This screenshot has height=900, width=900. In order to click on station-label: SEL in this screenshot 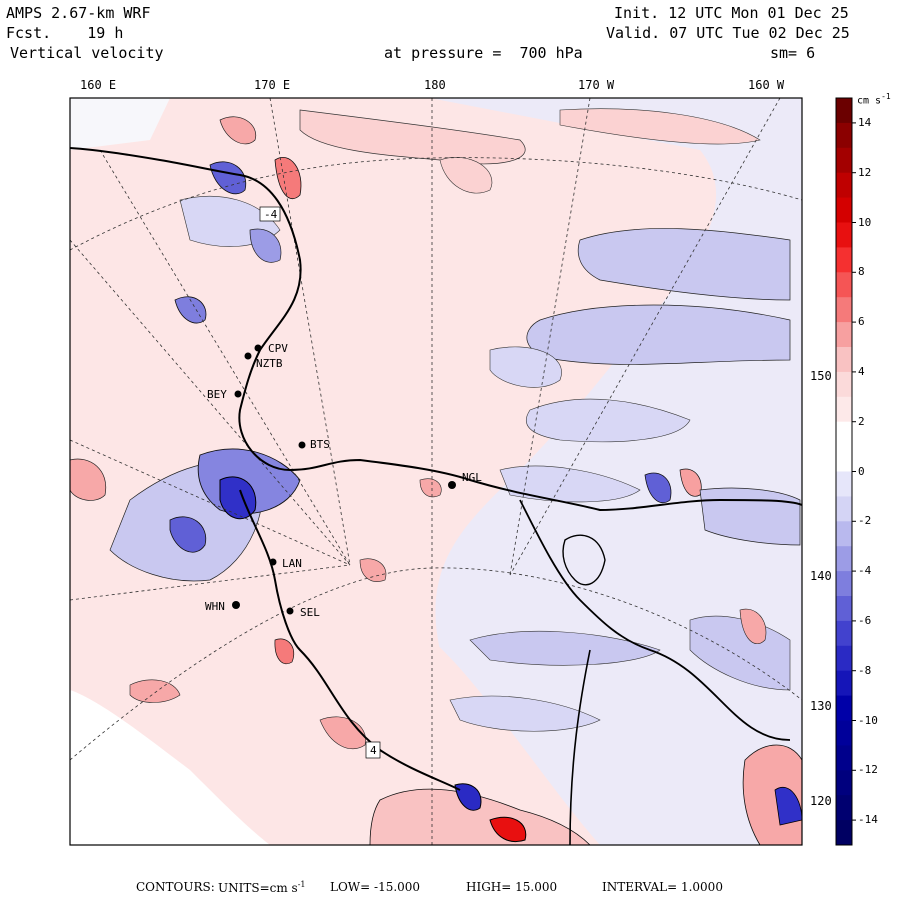, I will do `click(310, 612)`.